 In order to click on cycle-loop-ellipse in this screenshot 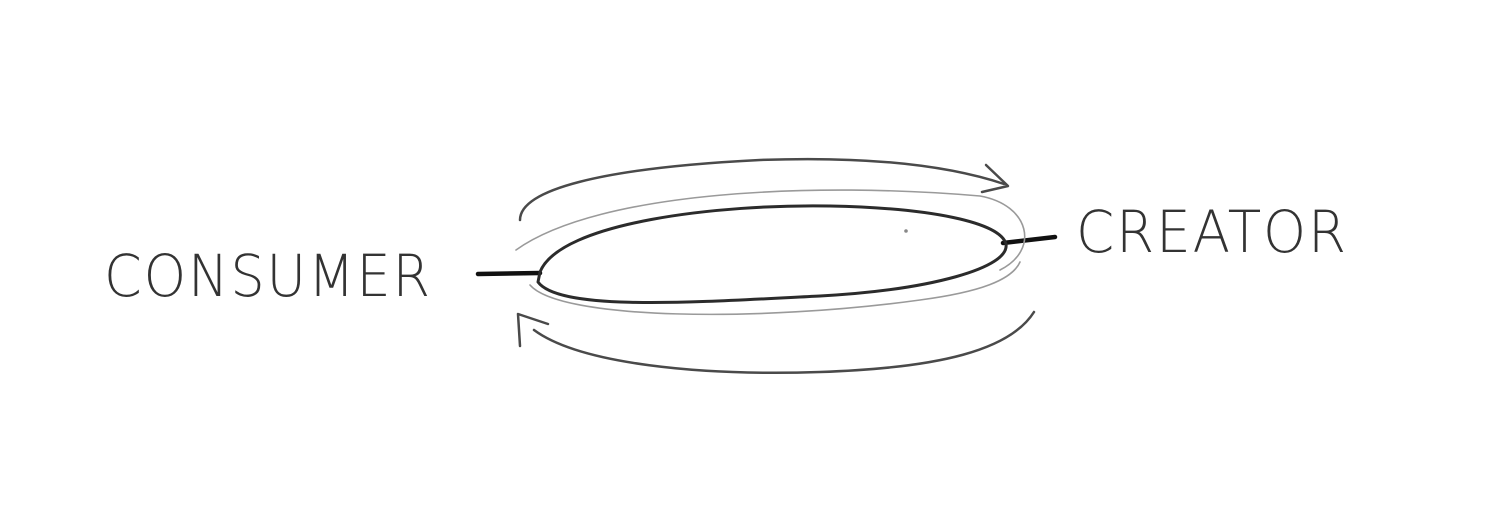, I will do `click(772, 254)`.